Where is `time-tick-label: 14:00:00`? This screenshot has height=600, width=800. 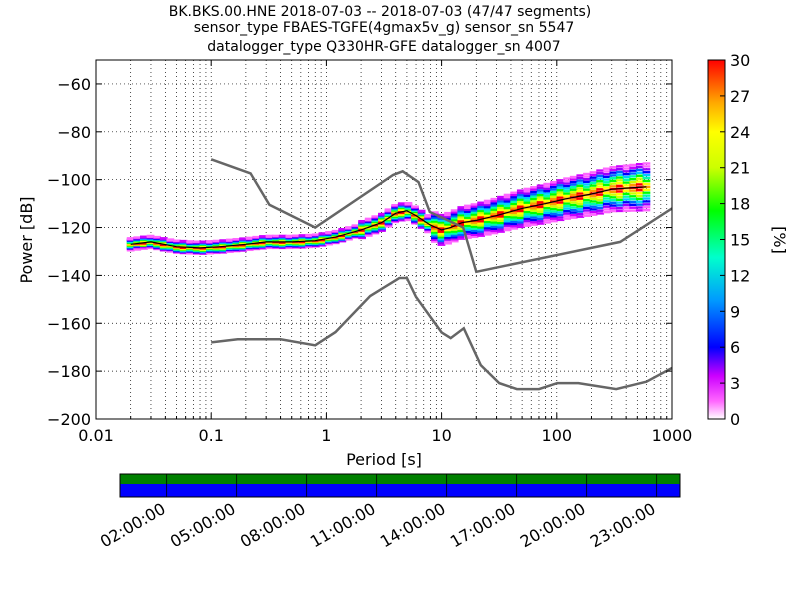
time-tick-label: 14:00:00 is located at coordinates (413, 525).